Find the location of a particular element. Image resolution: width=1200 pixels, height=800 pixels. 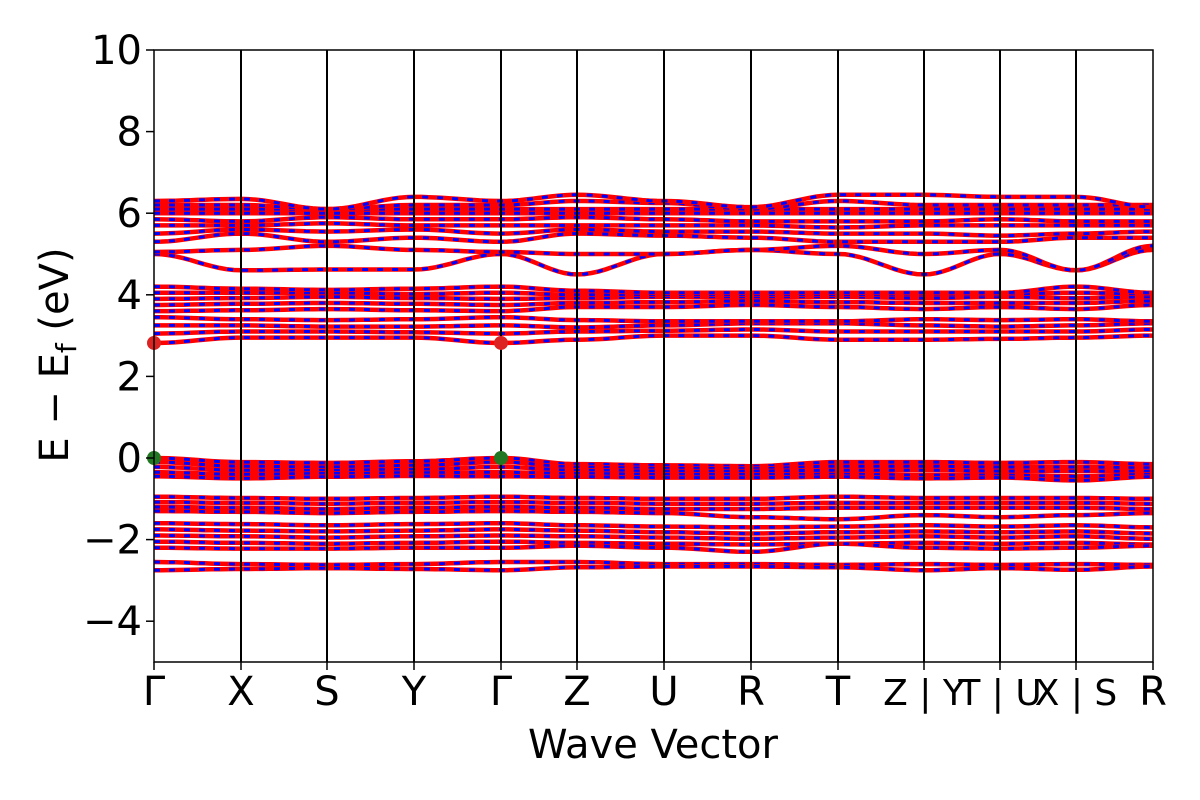

x-tick-label: Y is located at coordinates (414, 692).